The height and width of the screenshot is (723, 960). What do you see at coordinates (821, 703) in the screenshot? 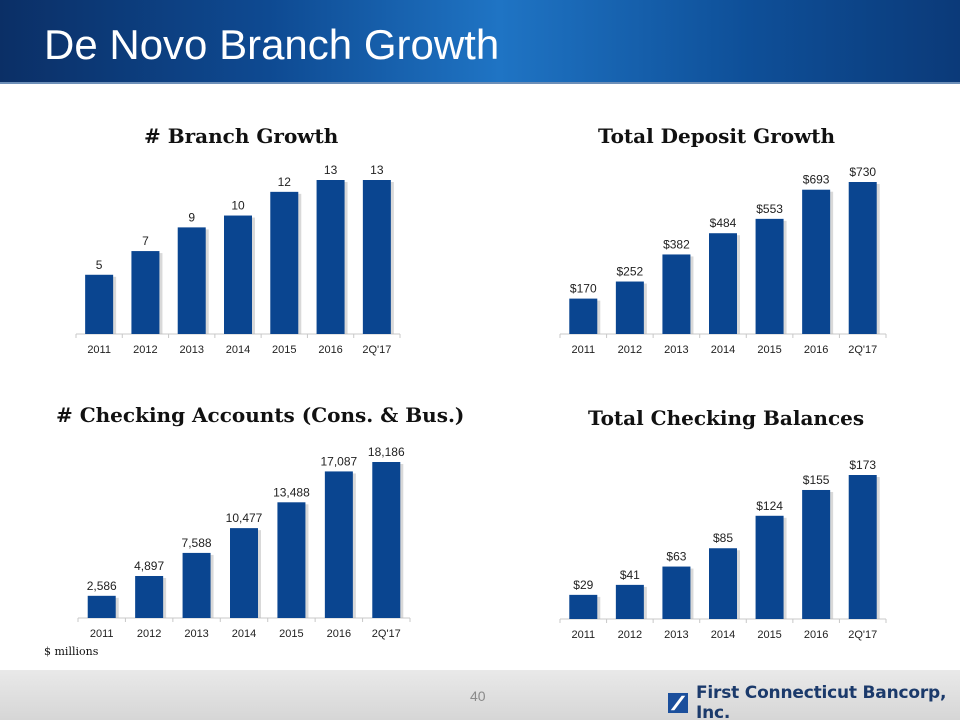
I see `company-name: First Connecticut Bancorp, Inc.` at bounding box center [821, 703].